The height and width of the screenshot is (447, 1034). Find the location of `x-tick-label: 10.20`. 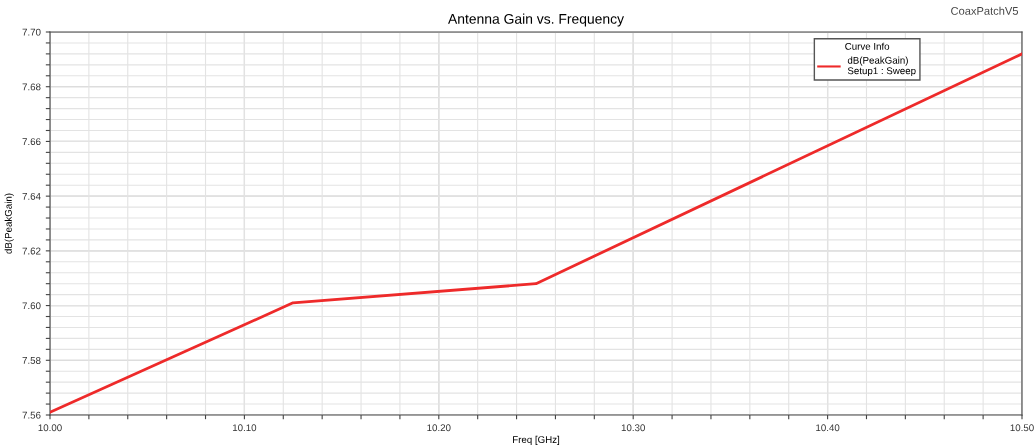

x-tick-label: 10.20 is located at coordinates (439, 428).